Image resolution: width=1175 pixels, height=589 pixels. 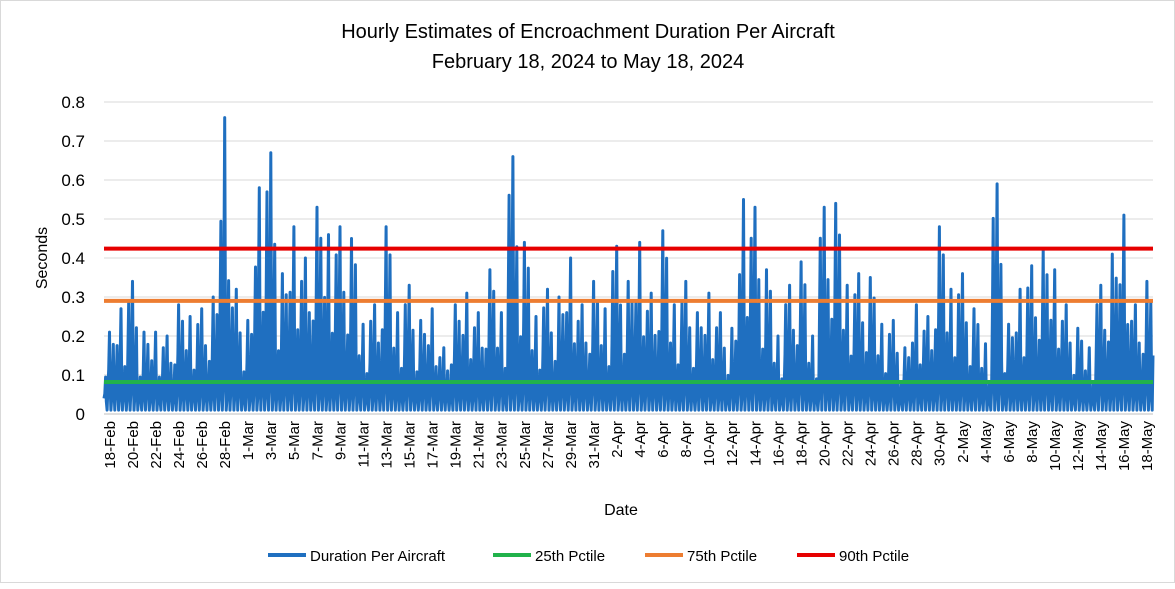 I want to click on y-tick-label: 0, so click(x=80, y=414).